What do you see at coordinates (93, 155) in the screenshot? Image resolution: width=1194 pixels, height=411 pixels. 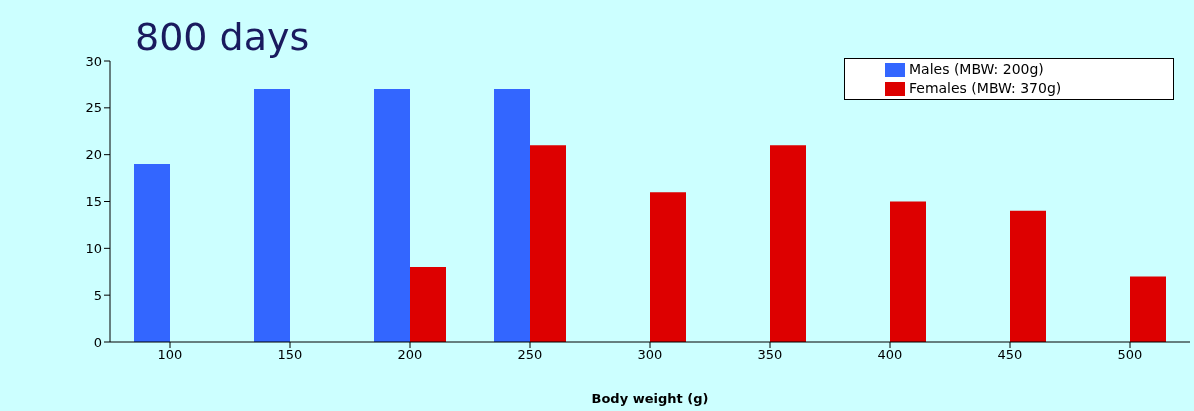 I see `y-tick-label: 20` at bounding box center [93, 155].